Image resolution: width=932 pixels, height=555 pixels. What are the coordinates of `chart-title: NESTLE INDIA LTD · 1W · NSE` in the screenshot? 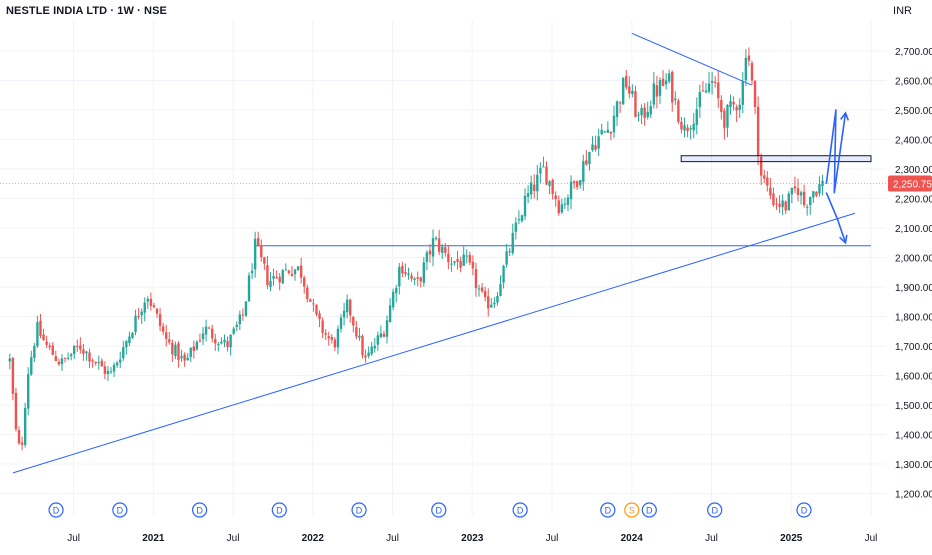 It's located at (86, 11).